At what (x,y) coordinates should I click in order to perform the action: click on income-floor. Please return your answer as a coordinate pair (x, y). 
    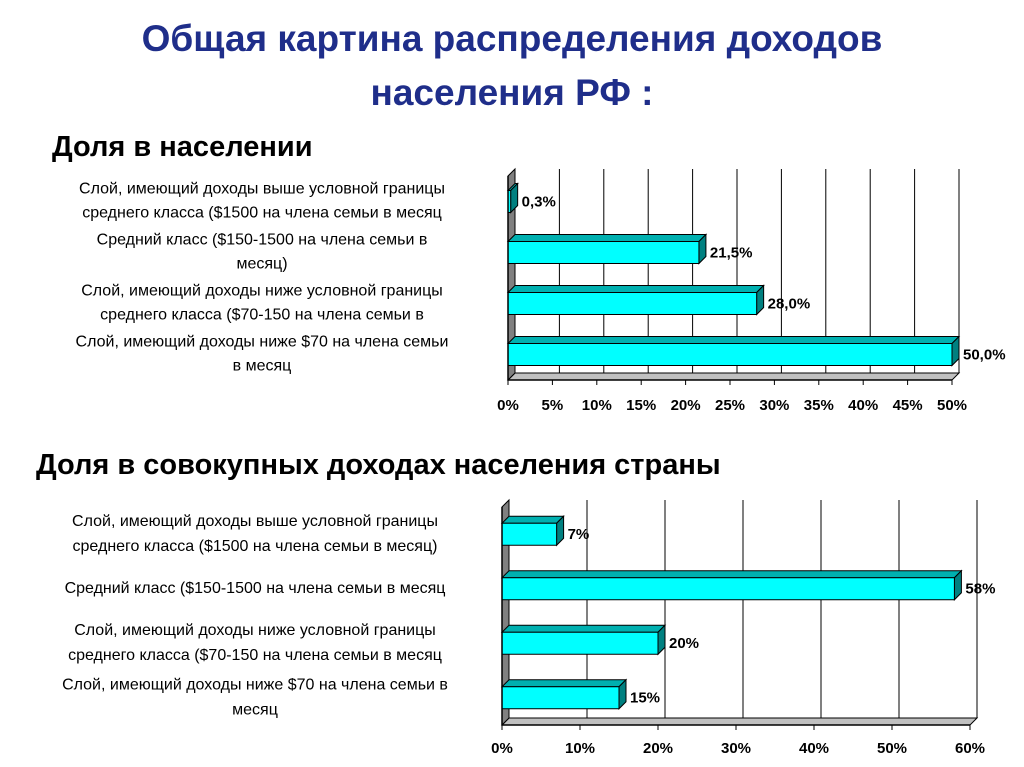
    Looking at the image, I should click on (739, 721).